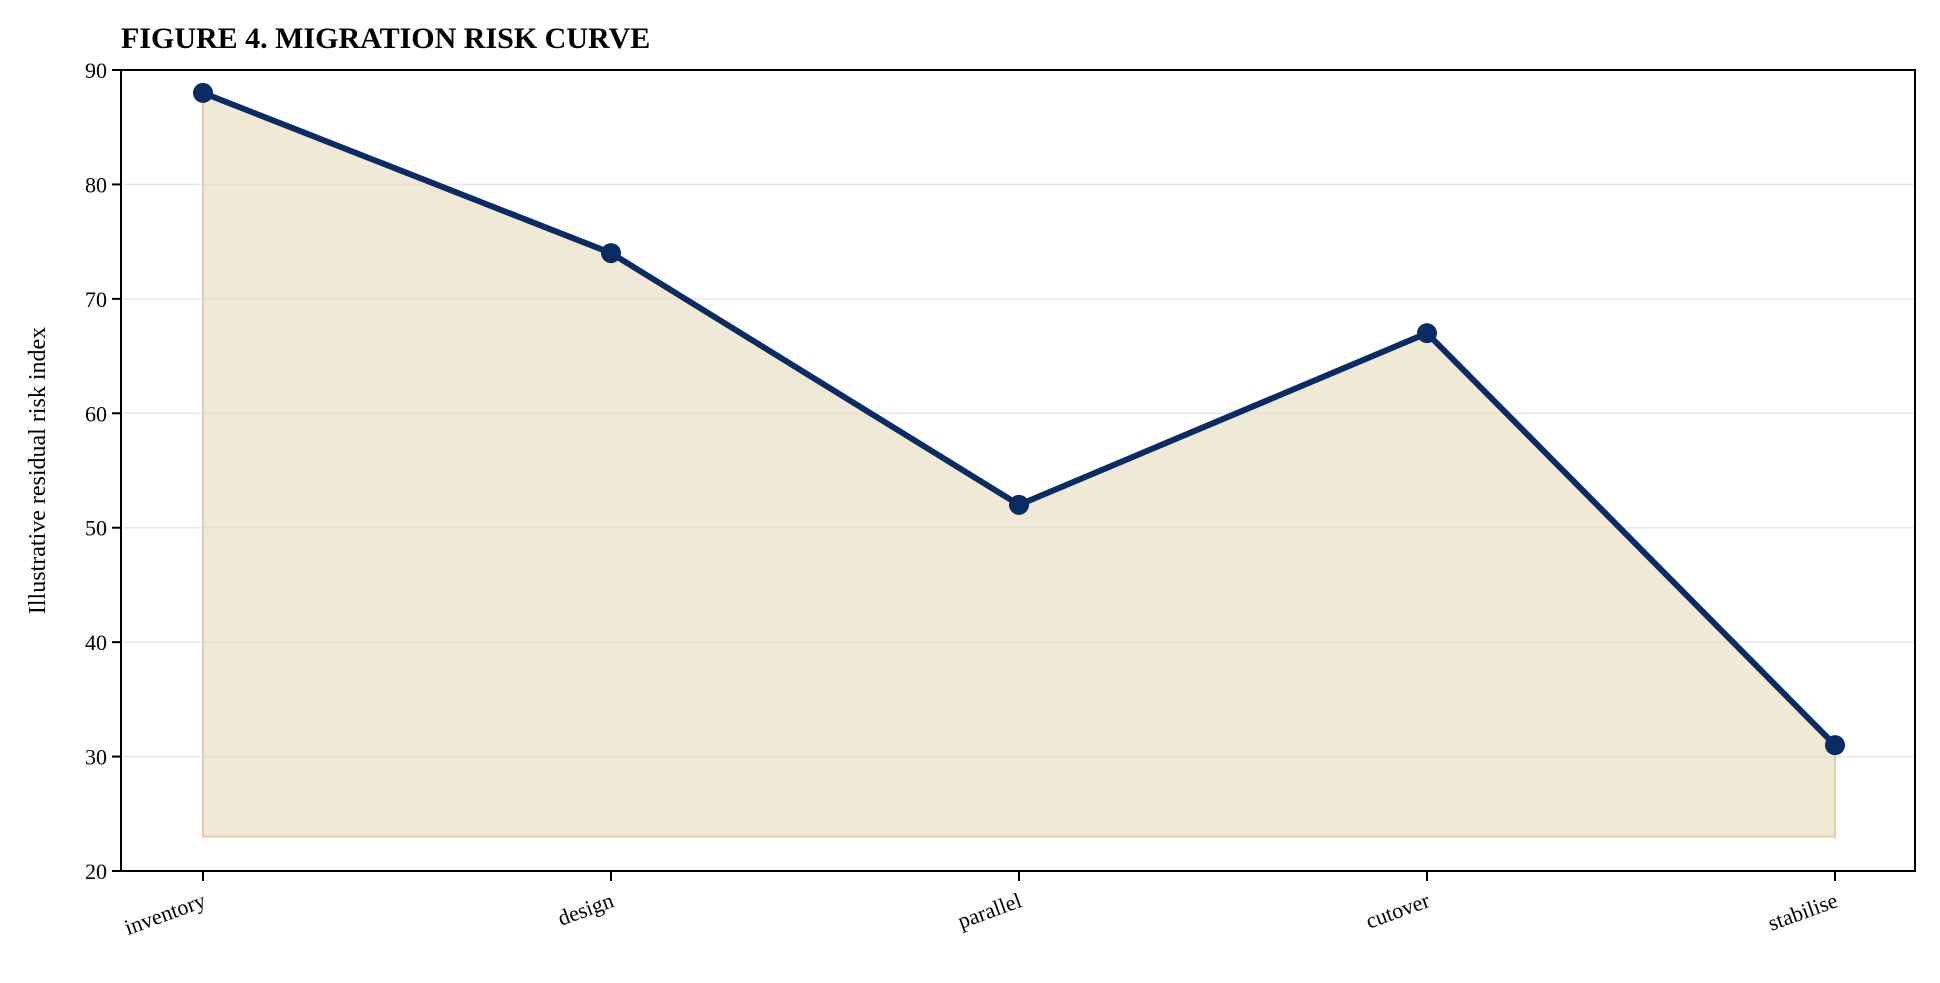 The height and width of the screenshot is (983, 1940). What do you see at coordinates (385, 38) in the screenshot?
I see `chart-title: FIGURE 4. MIGRATION RISK CURVE` at bounding box center [385, 38].